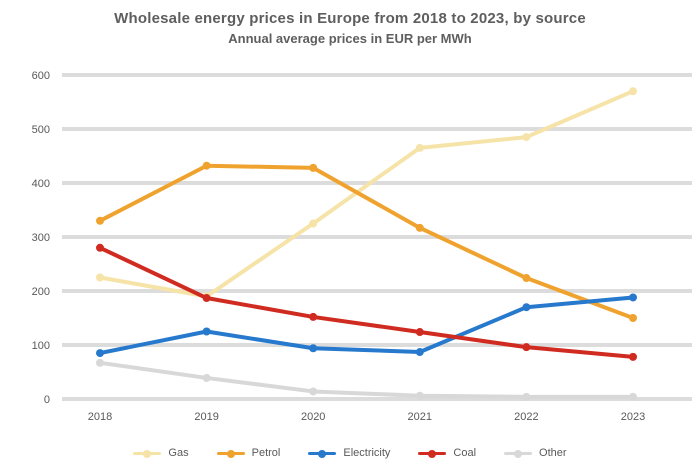  I want to click on y-axis-tick-label: 600, so click(41, 76).